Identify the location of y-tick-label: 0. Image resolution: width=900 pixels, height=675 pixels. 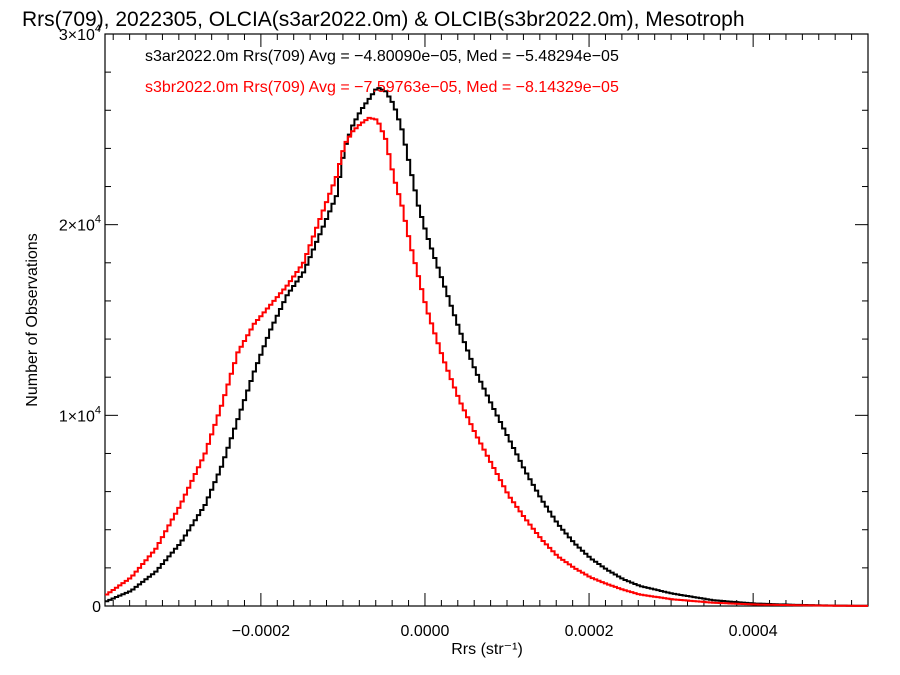
(96, 607).